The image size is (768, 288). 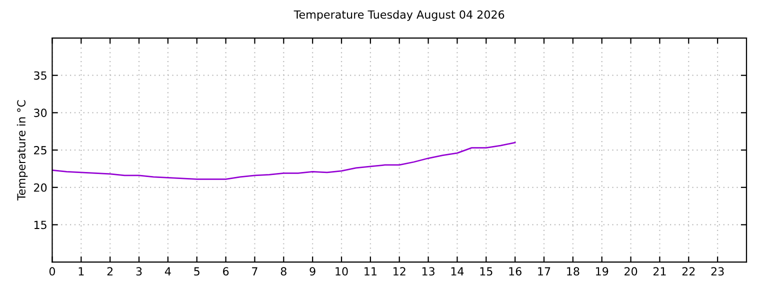 What do you see at coordinates (109, 271) in the screenshot?
I see `x-tick-label: 2` at bounding box center [109, 271].